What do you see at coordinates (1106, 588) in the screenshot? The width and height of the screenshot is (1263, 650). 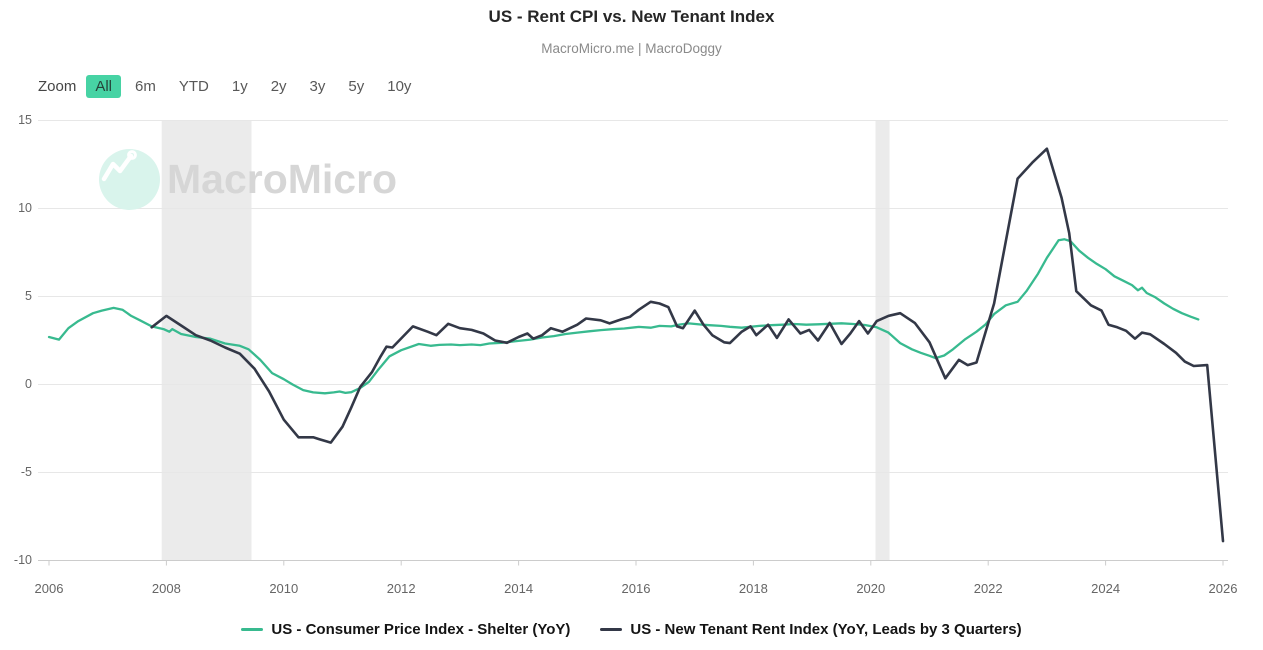 I see `x-tick-label-2024: 2024` at bounding box center [1106, 588].